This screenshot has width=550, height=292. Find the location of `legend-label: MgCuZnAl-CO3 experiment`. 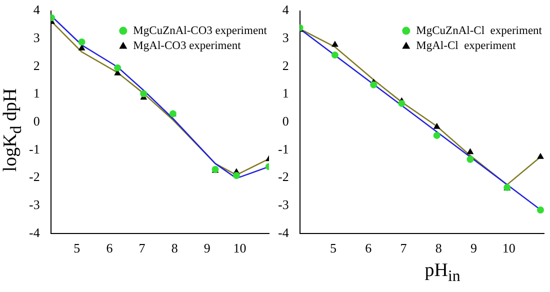

legend-label: MgCuZnAl-CO3 experiment is located at coordinates (200, 30).